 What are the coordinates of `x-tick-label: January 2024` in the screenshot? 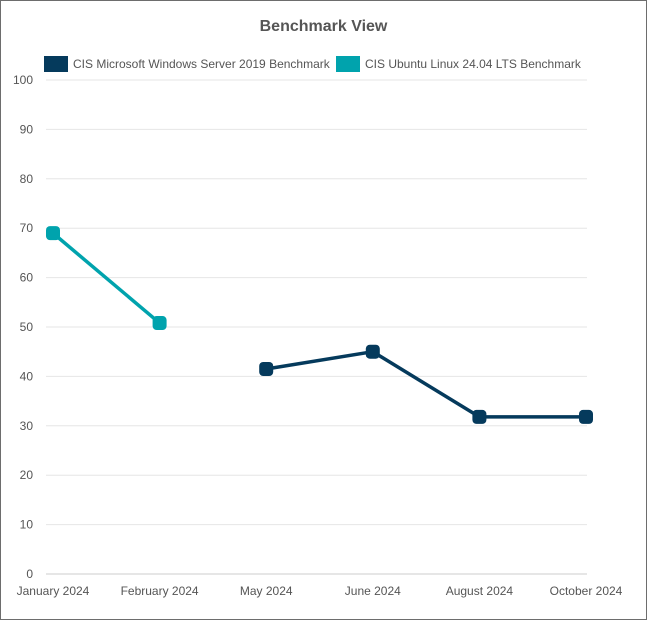 It's located at (53, 591).